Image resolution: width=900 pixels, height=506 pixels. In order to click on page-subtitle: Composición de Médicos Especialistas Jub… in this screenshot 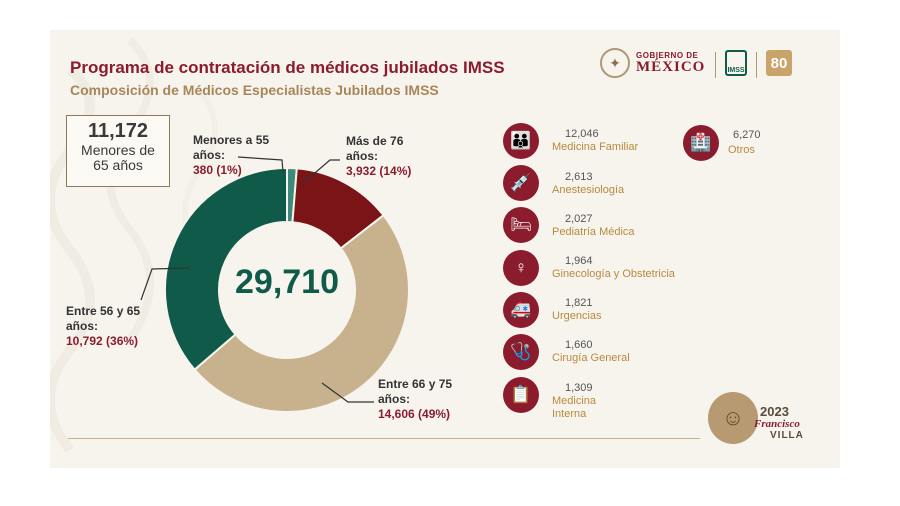, I will do `click(254, 90)`.